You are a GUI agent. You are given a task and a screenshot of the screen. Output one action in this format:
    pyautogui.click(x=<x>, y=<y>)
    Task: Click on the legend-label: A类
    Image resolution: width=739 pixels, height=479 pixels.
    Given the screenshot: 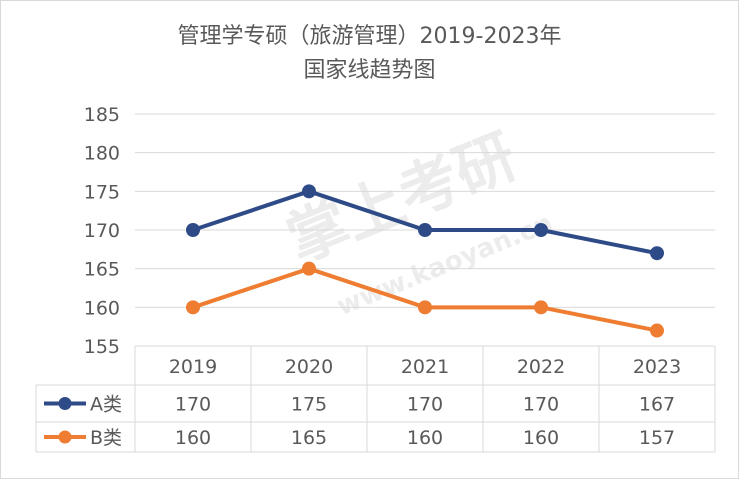 What is the action you would take?
    pyautogui.click(x=106, y=405)
    